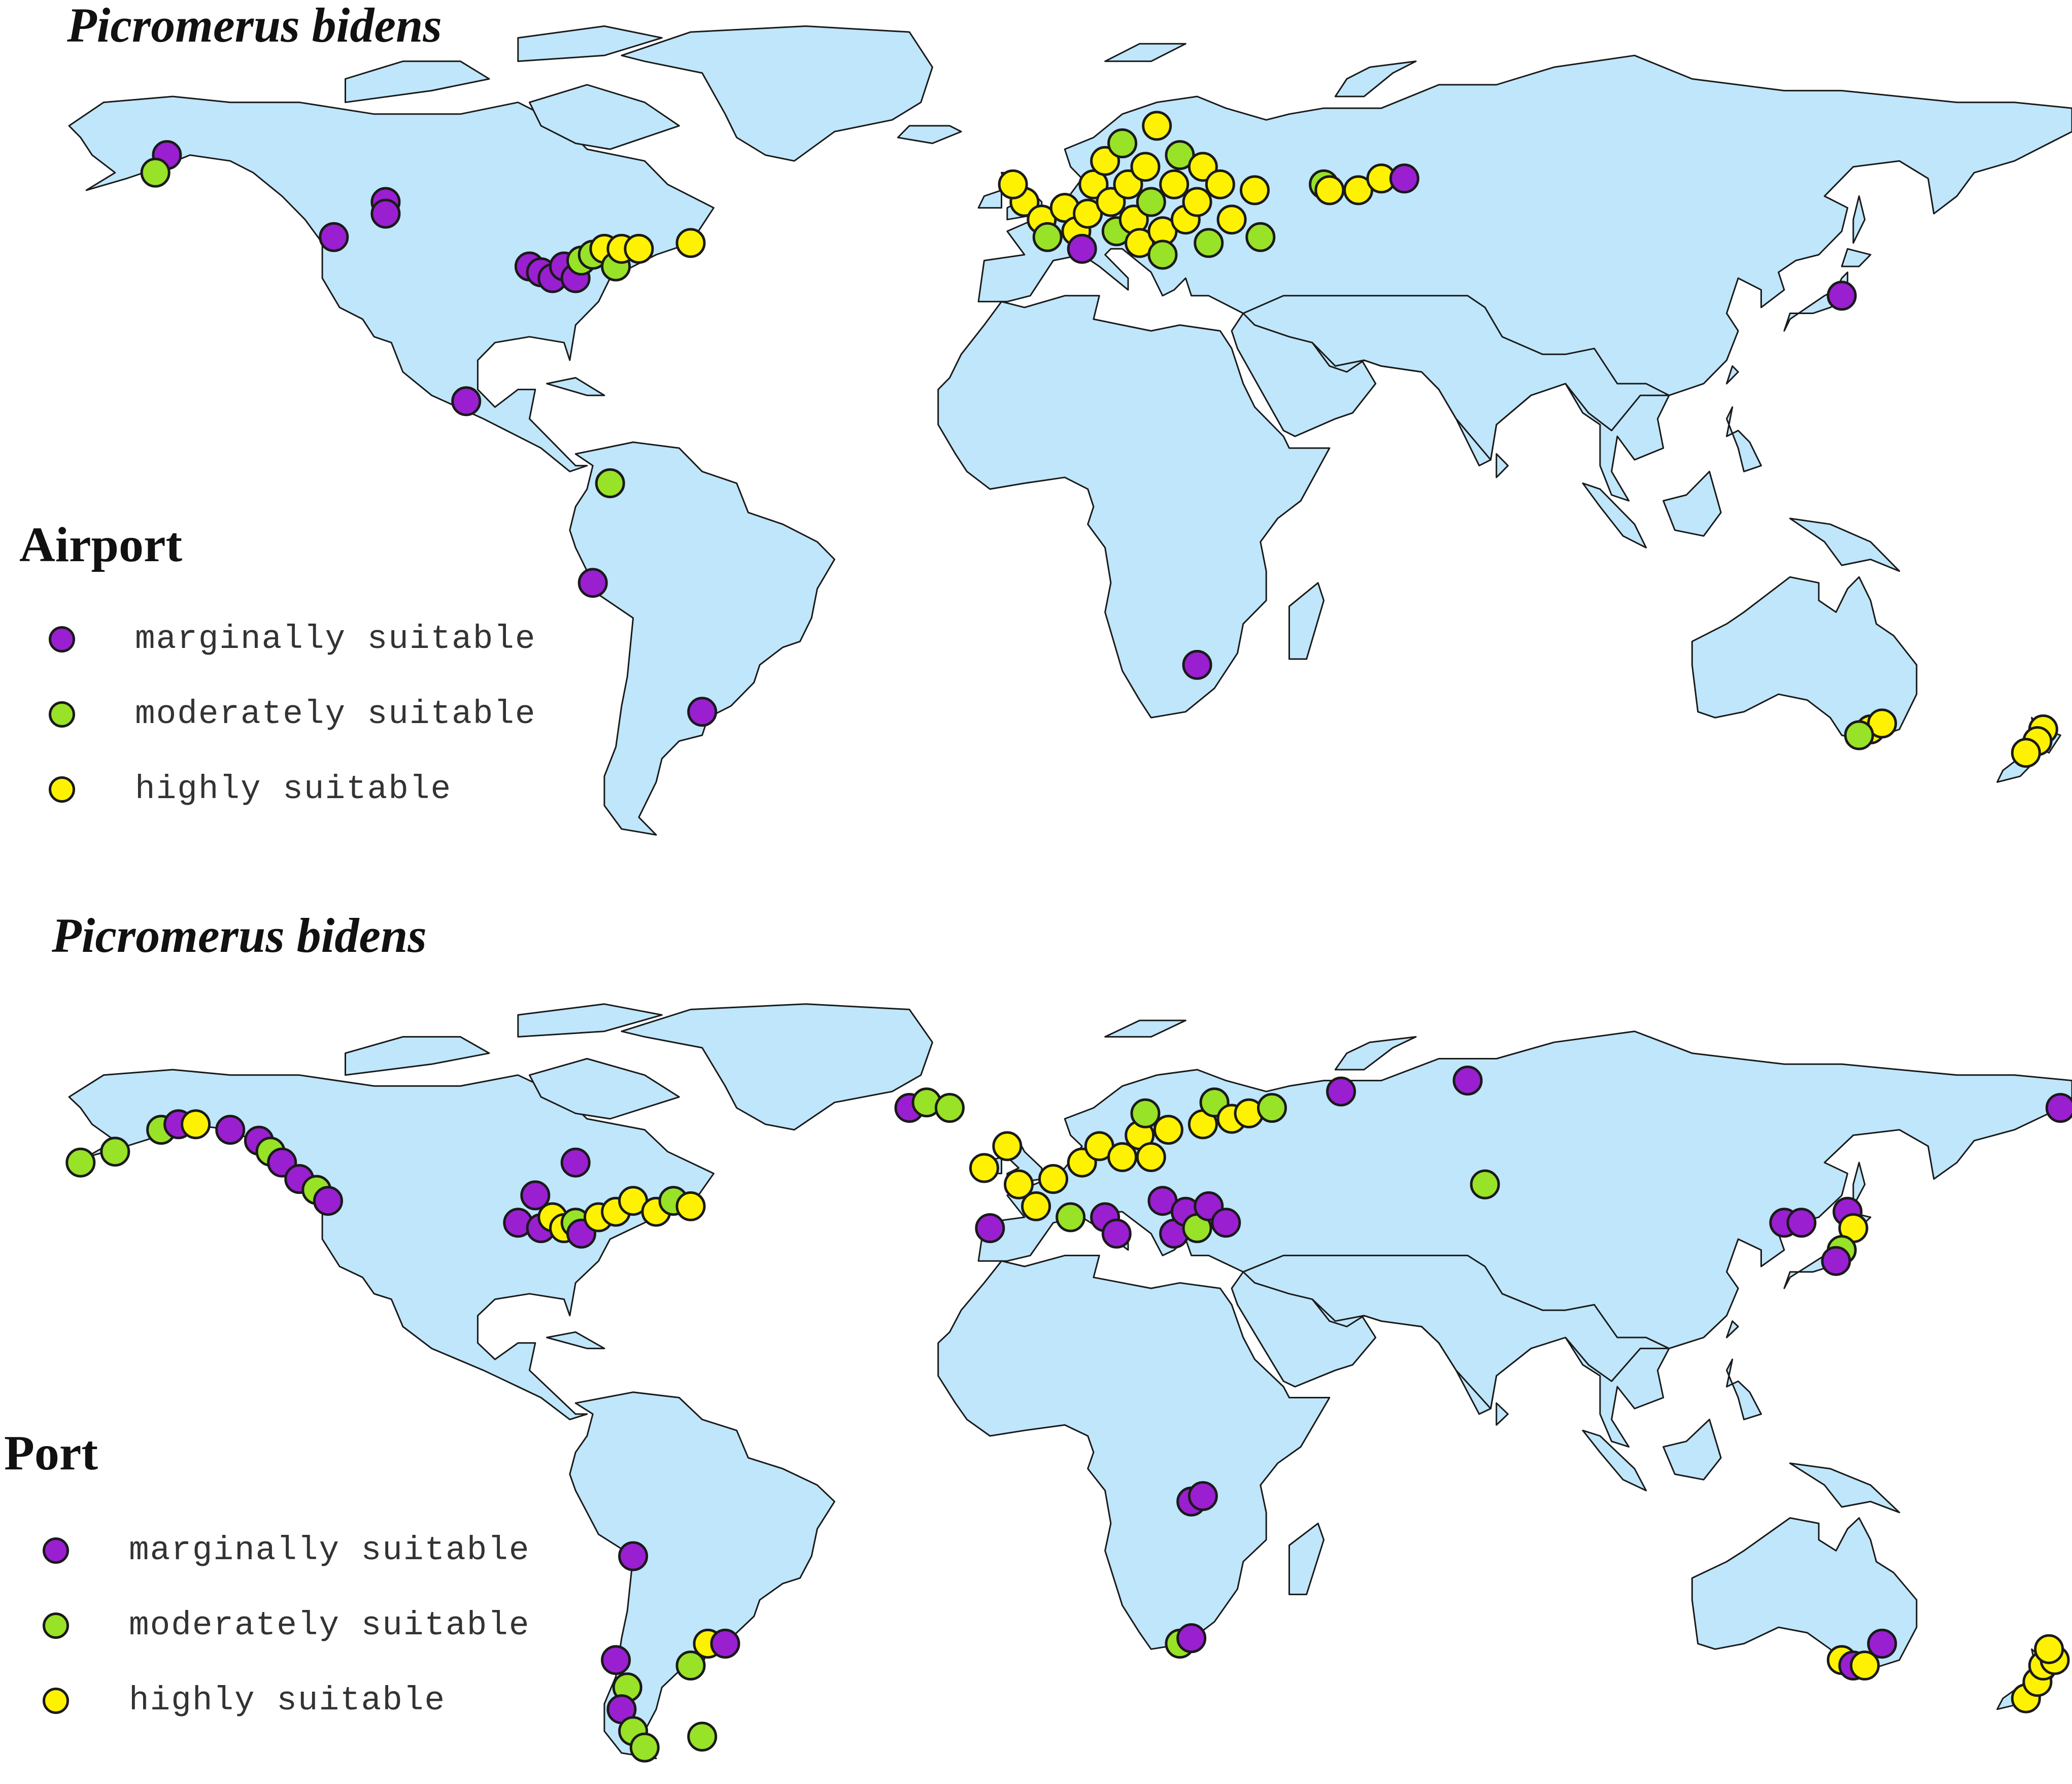 Image resolution: width=2072 pixels, height=1784 pixels. I want to click on landmass-svalbard, so click(1145, 52).